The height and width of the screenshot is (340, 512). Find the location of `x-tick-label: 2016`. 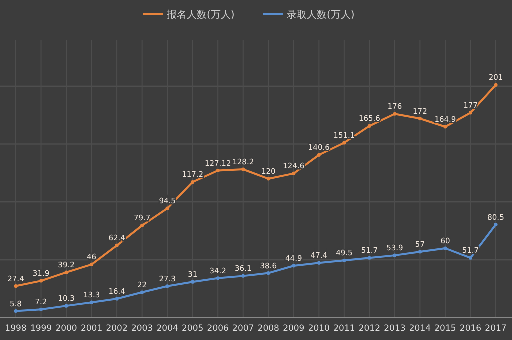

x-tick-label: 2016 is located at coordinates (471, 329).